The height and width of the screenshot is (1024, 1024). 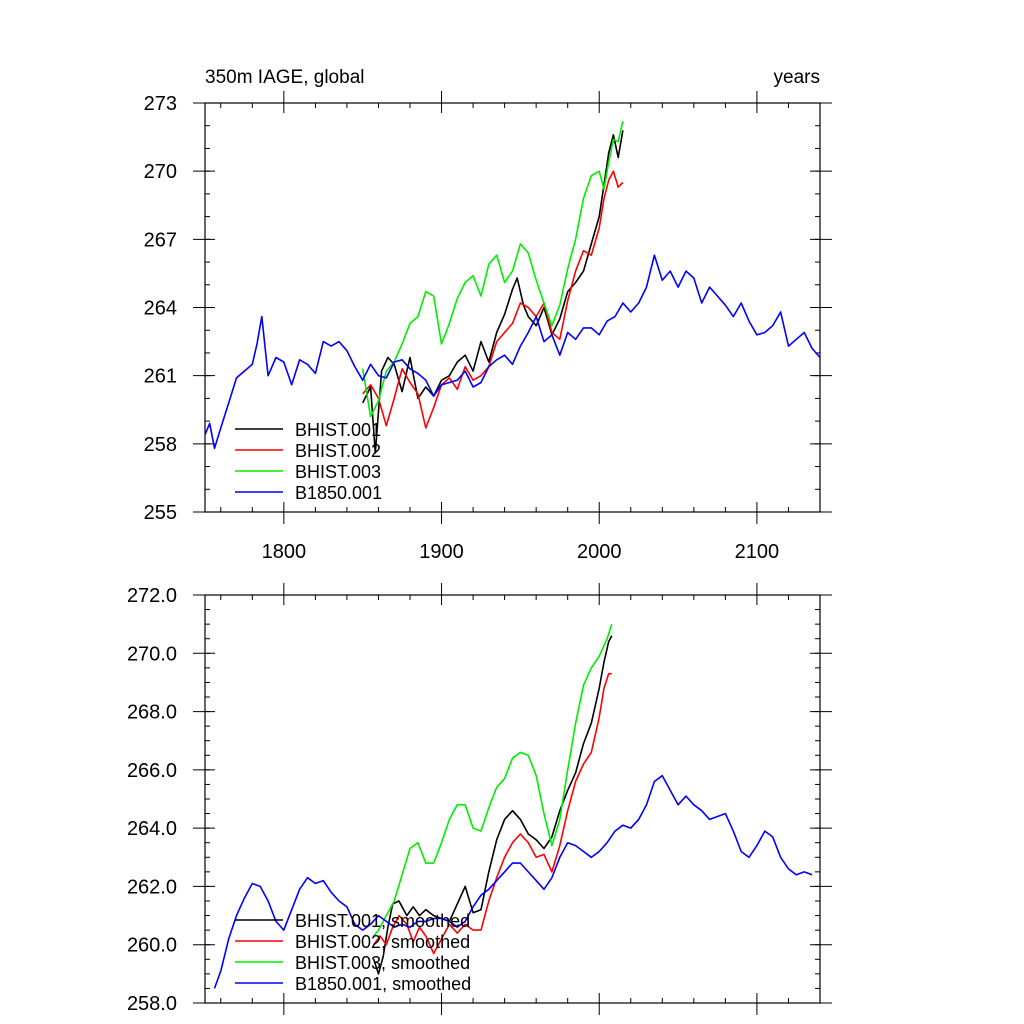 What do you see at coordinates (152, 596) in the screenshot?
I see `y-tick-label: 272.0` at bounding box center [152, 596].